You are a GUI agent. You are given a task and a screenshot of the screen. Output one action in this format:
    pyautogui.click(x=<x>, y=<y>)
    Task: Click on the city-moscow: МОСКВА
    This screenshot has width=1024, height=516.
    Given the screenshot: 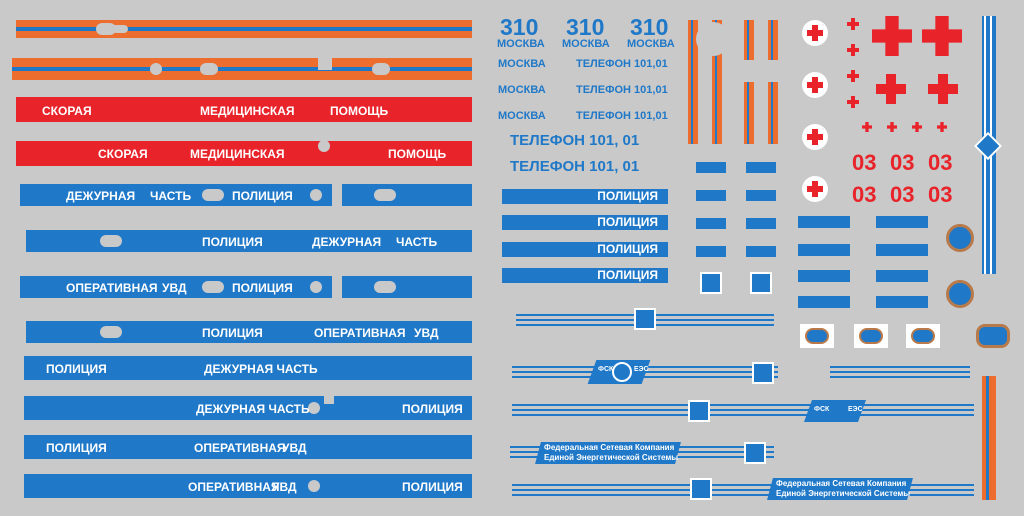 What is the action you would take?
    pyautogui.click(x=522, y=90)
    